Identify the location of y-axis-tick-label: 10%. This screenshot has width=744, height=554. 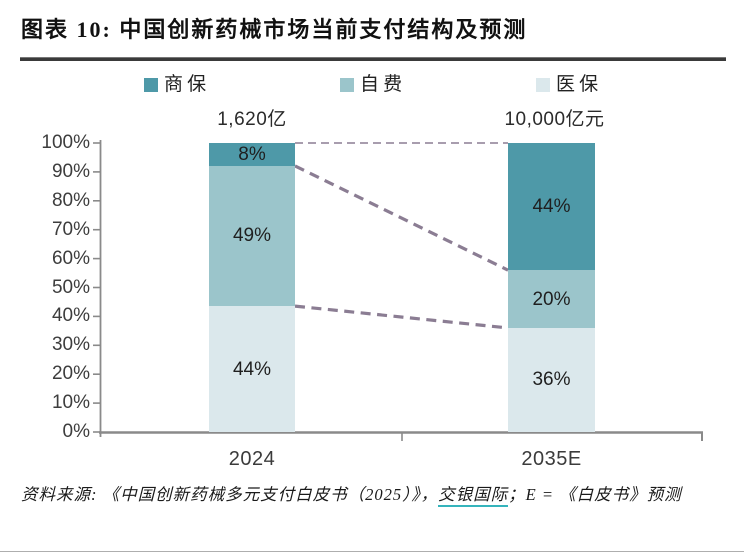
(70, 403).